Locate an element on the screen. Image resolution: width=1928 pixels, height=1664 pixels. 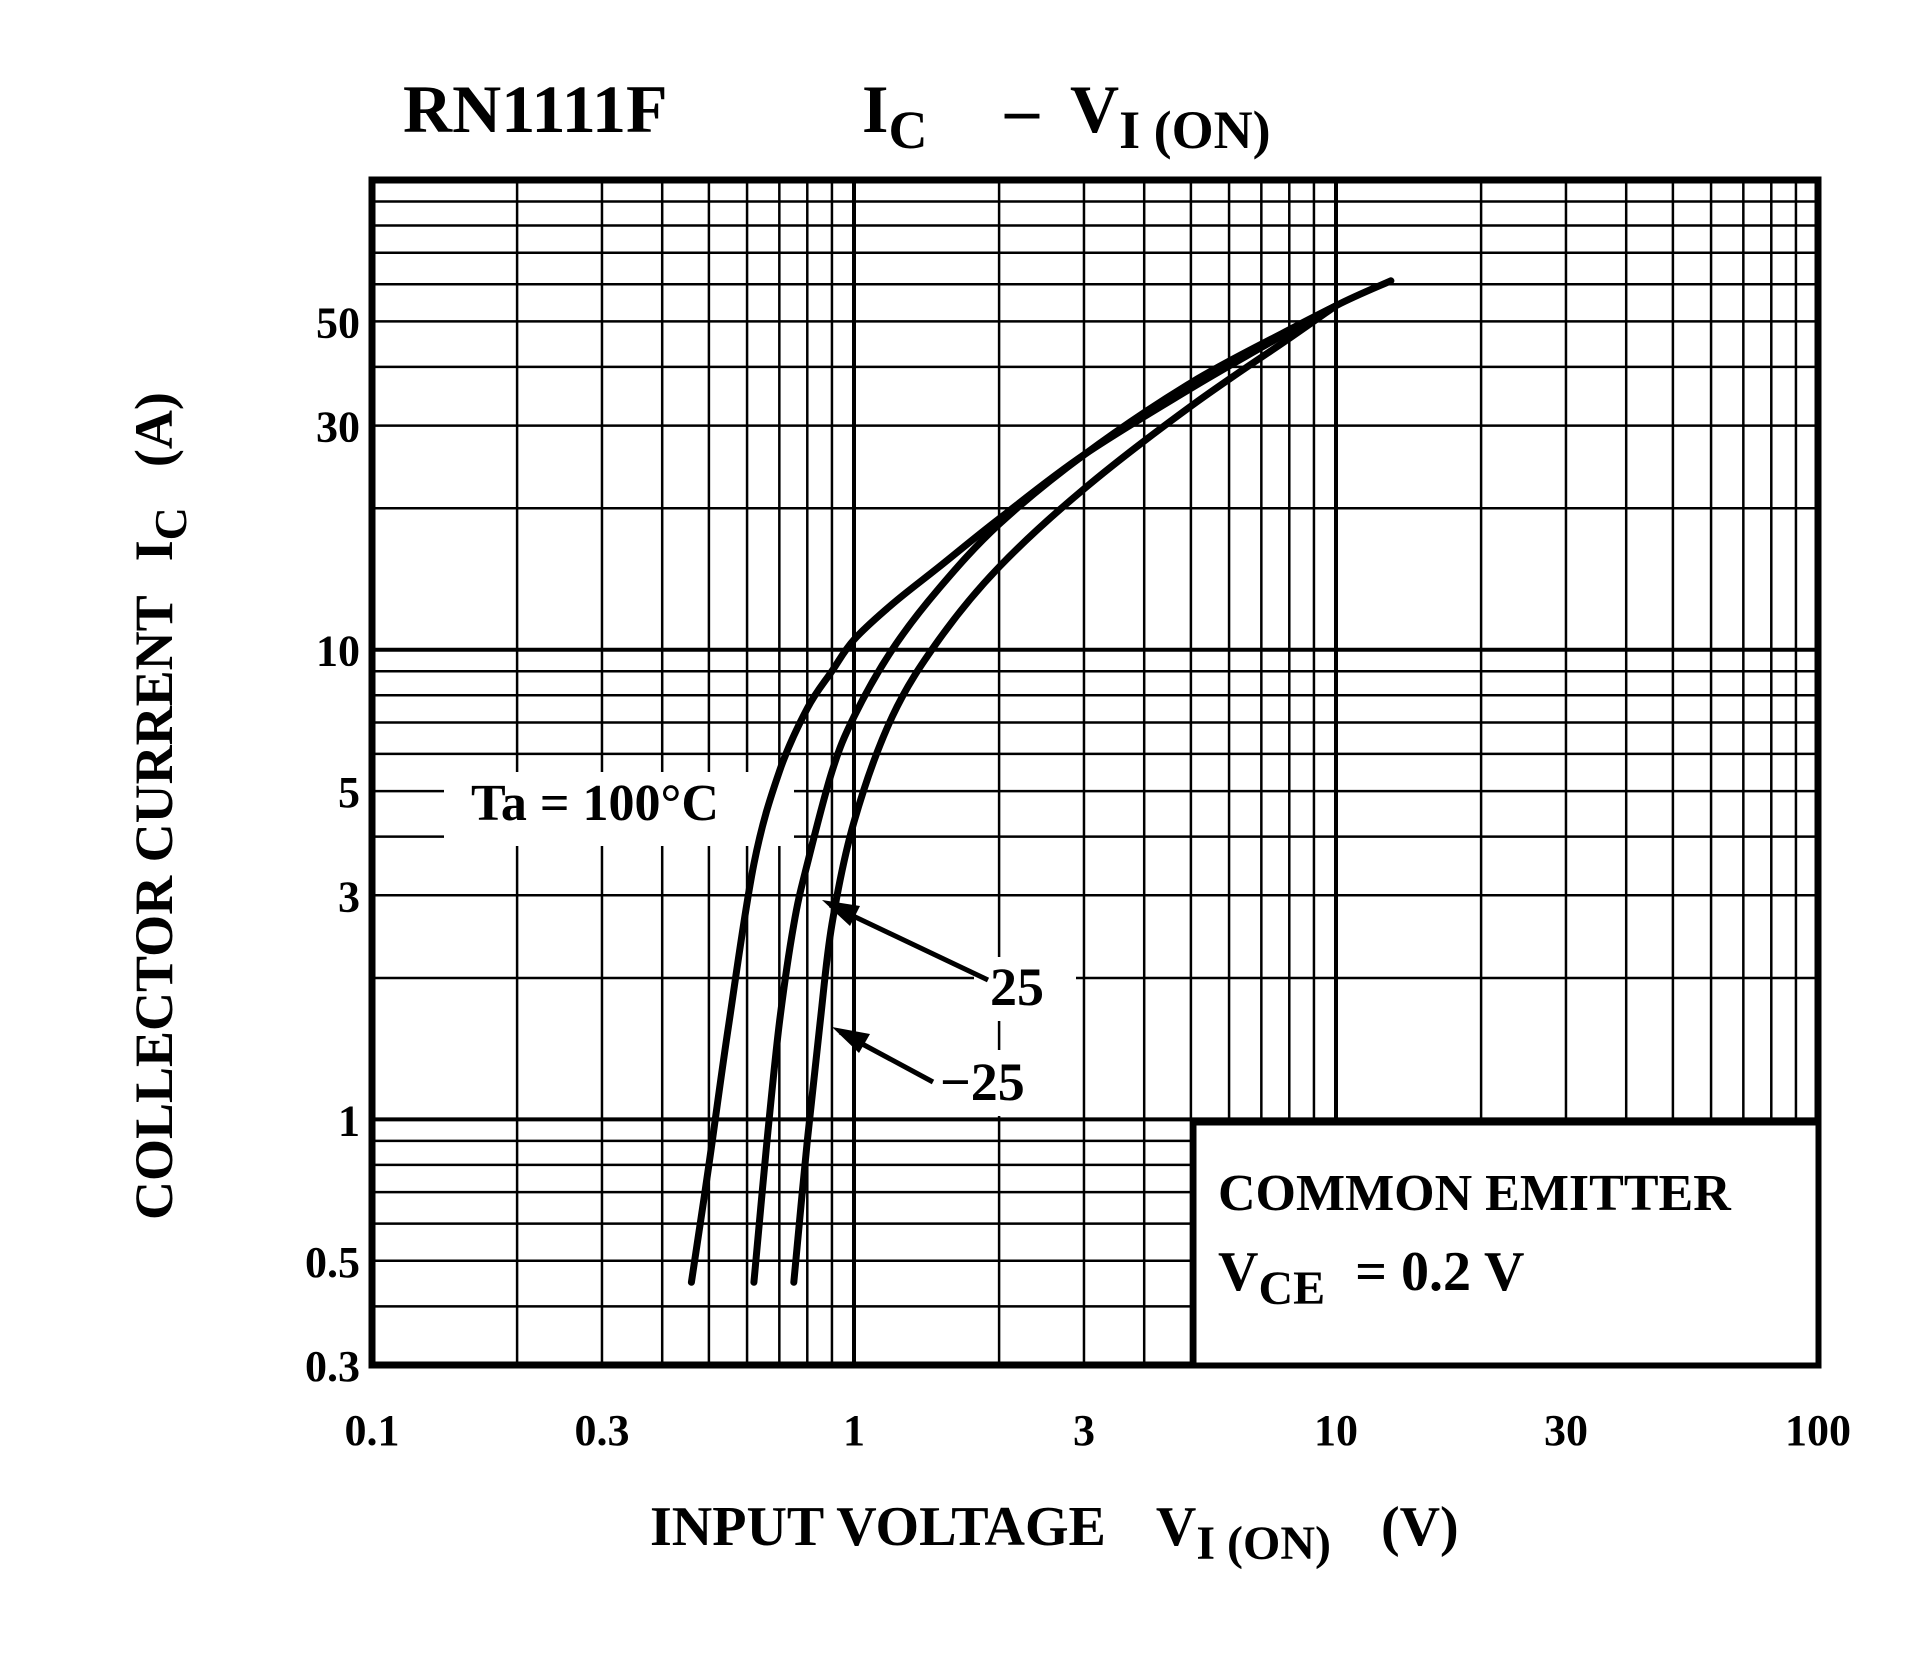
chart-title-vi: VI (ON) is located at coordinates (1170, 115).